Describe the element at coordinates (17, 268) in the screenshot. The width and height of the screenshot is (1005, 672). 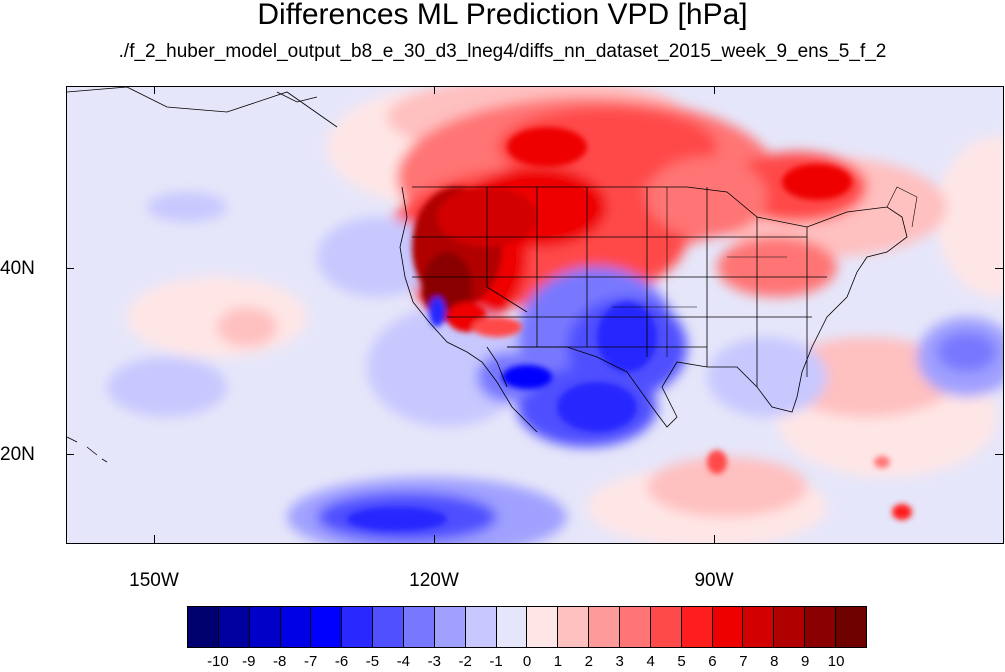
I see `lat-label-40n: 40N` at that location.